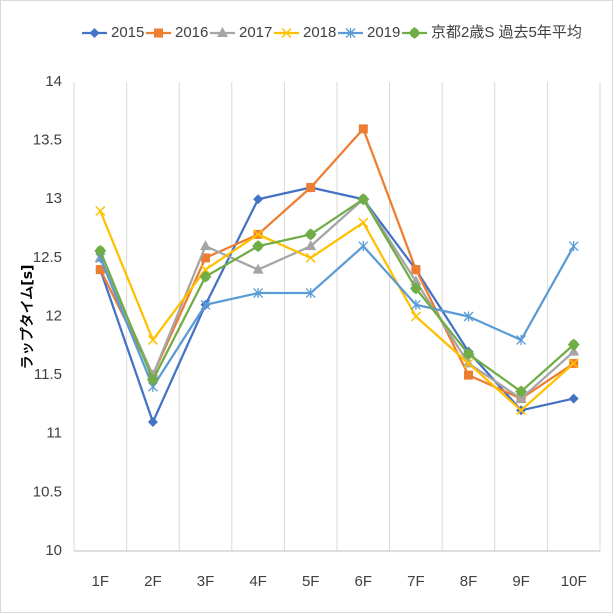 This screenshot has height=613, width=613. I want to click on x-tick-label: 9F, so click(521, 581).